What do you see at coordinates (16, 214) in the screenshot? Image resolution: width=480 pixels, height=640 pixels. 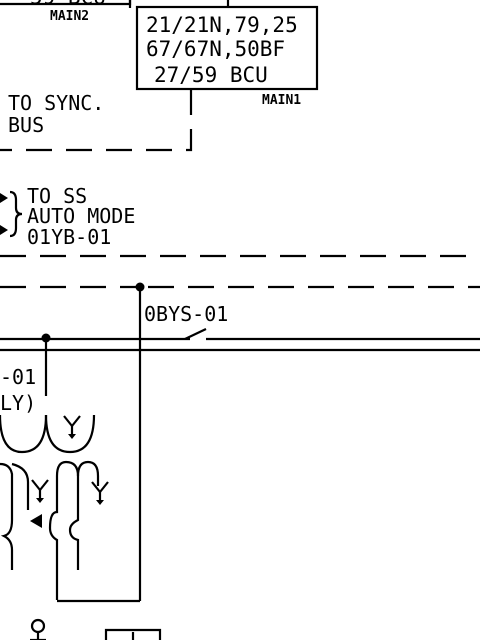 I see `brace-icon` at bounding box center [16, 214].